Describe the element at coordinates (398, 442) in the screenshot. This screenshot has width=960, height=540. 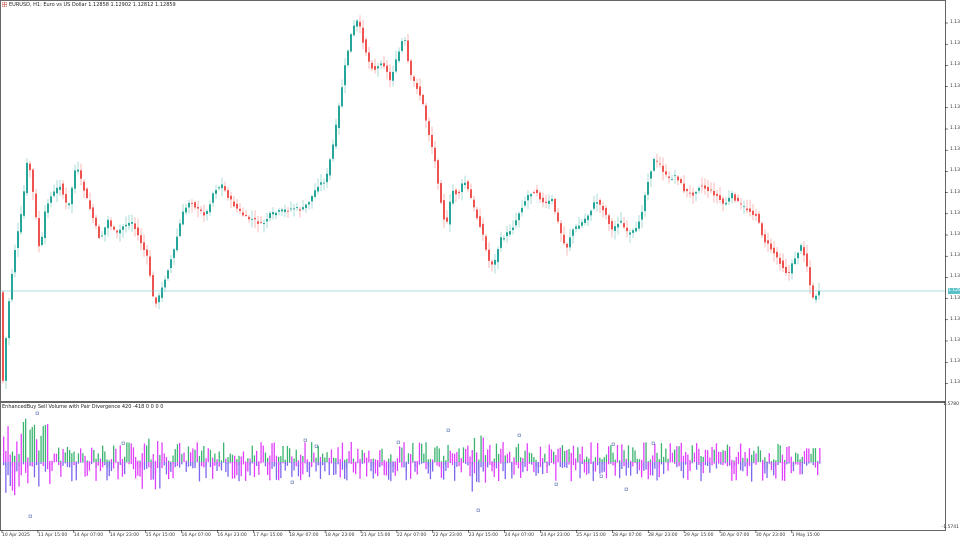
I see `divergence-marker` at that location.